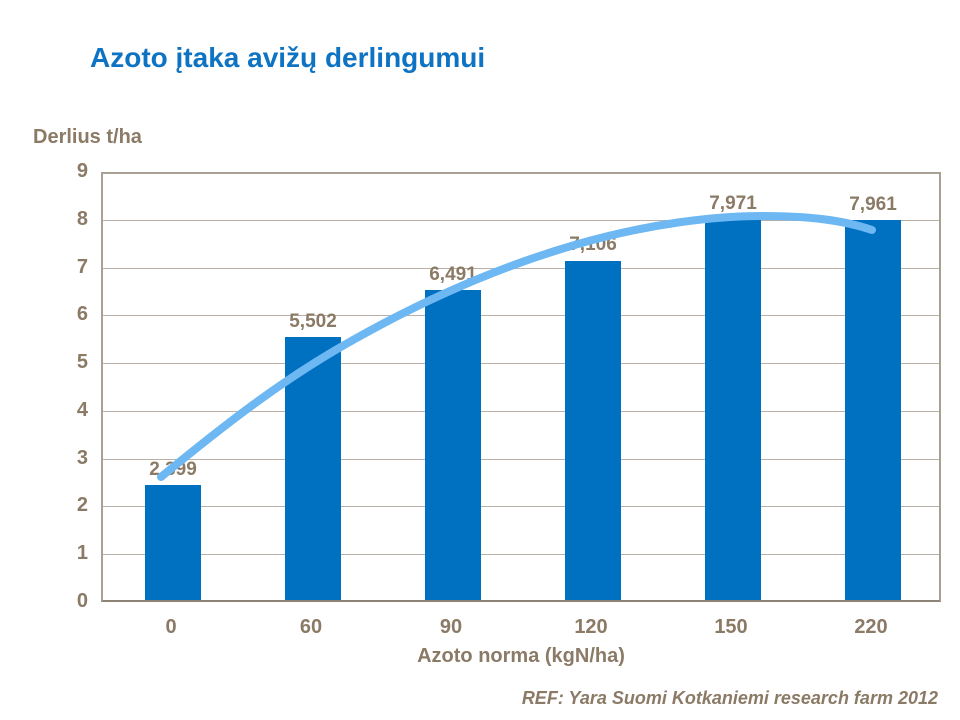 The width and height of the screenshot is (960, 720). What do you see at coordinates (82, 314) in the screenshot?
I see `y-tick-label: 6` at bounding box center [82, 314].